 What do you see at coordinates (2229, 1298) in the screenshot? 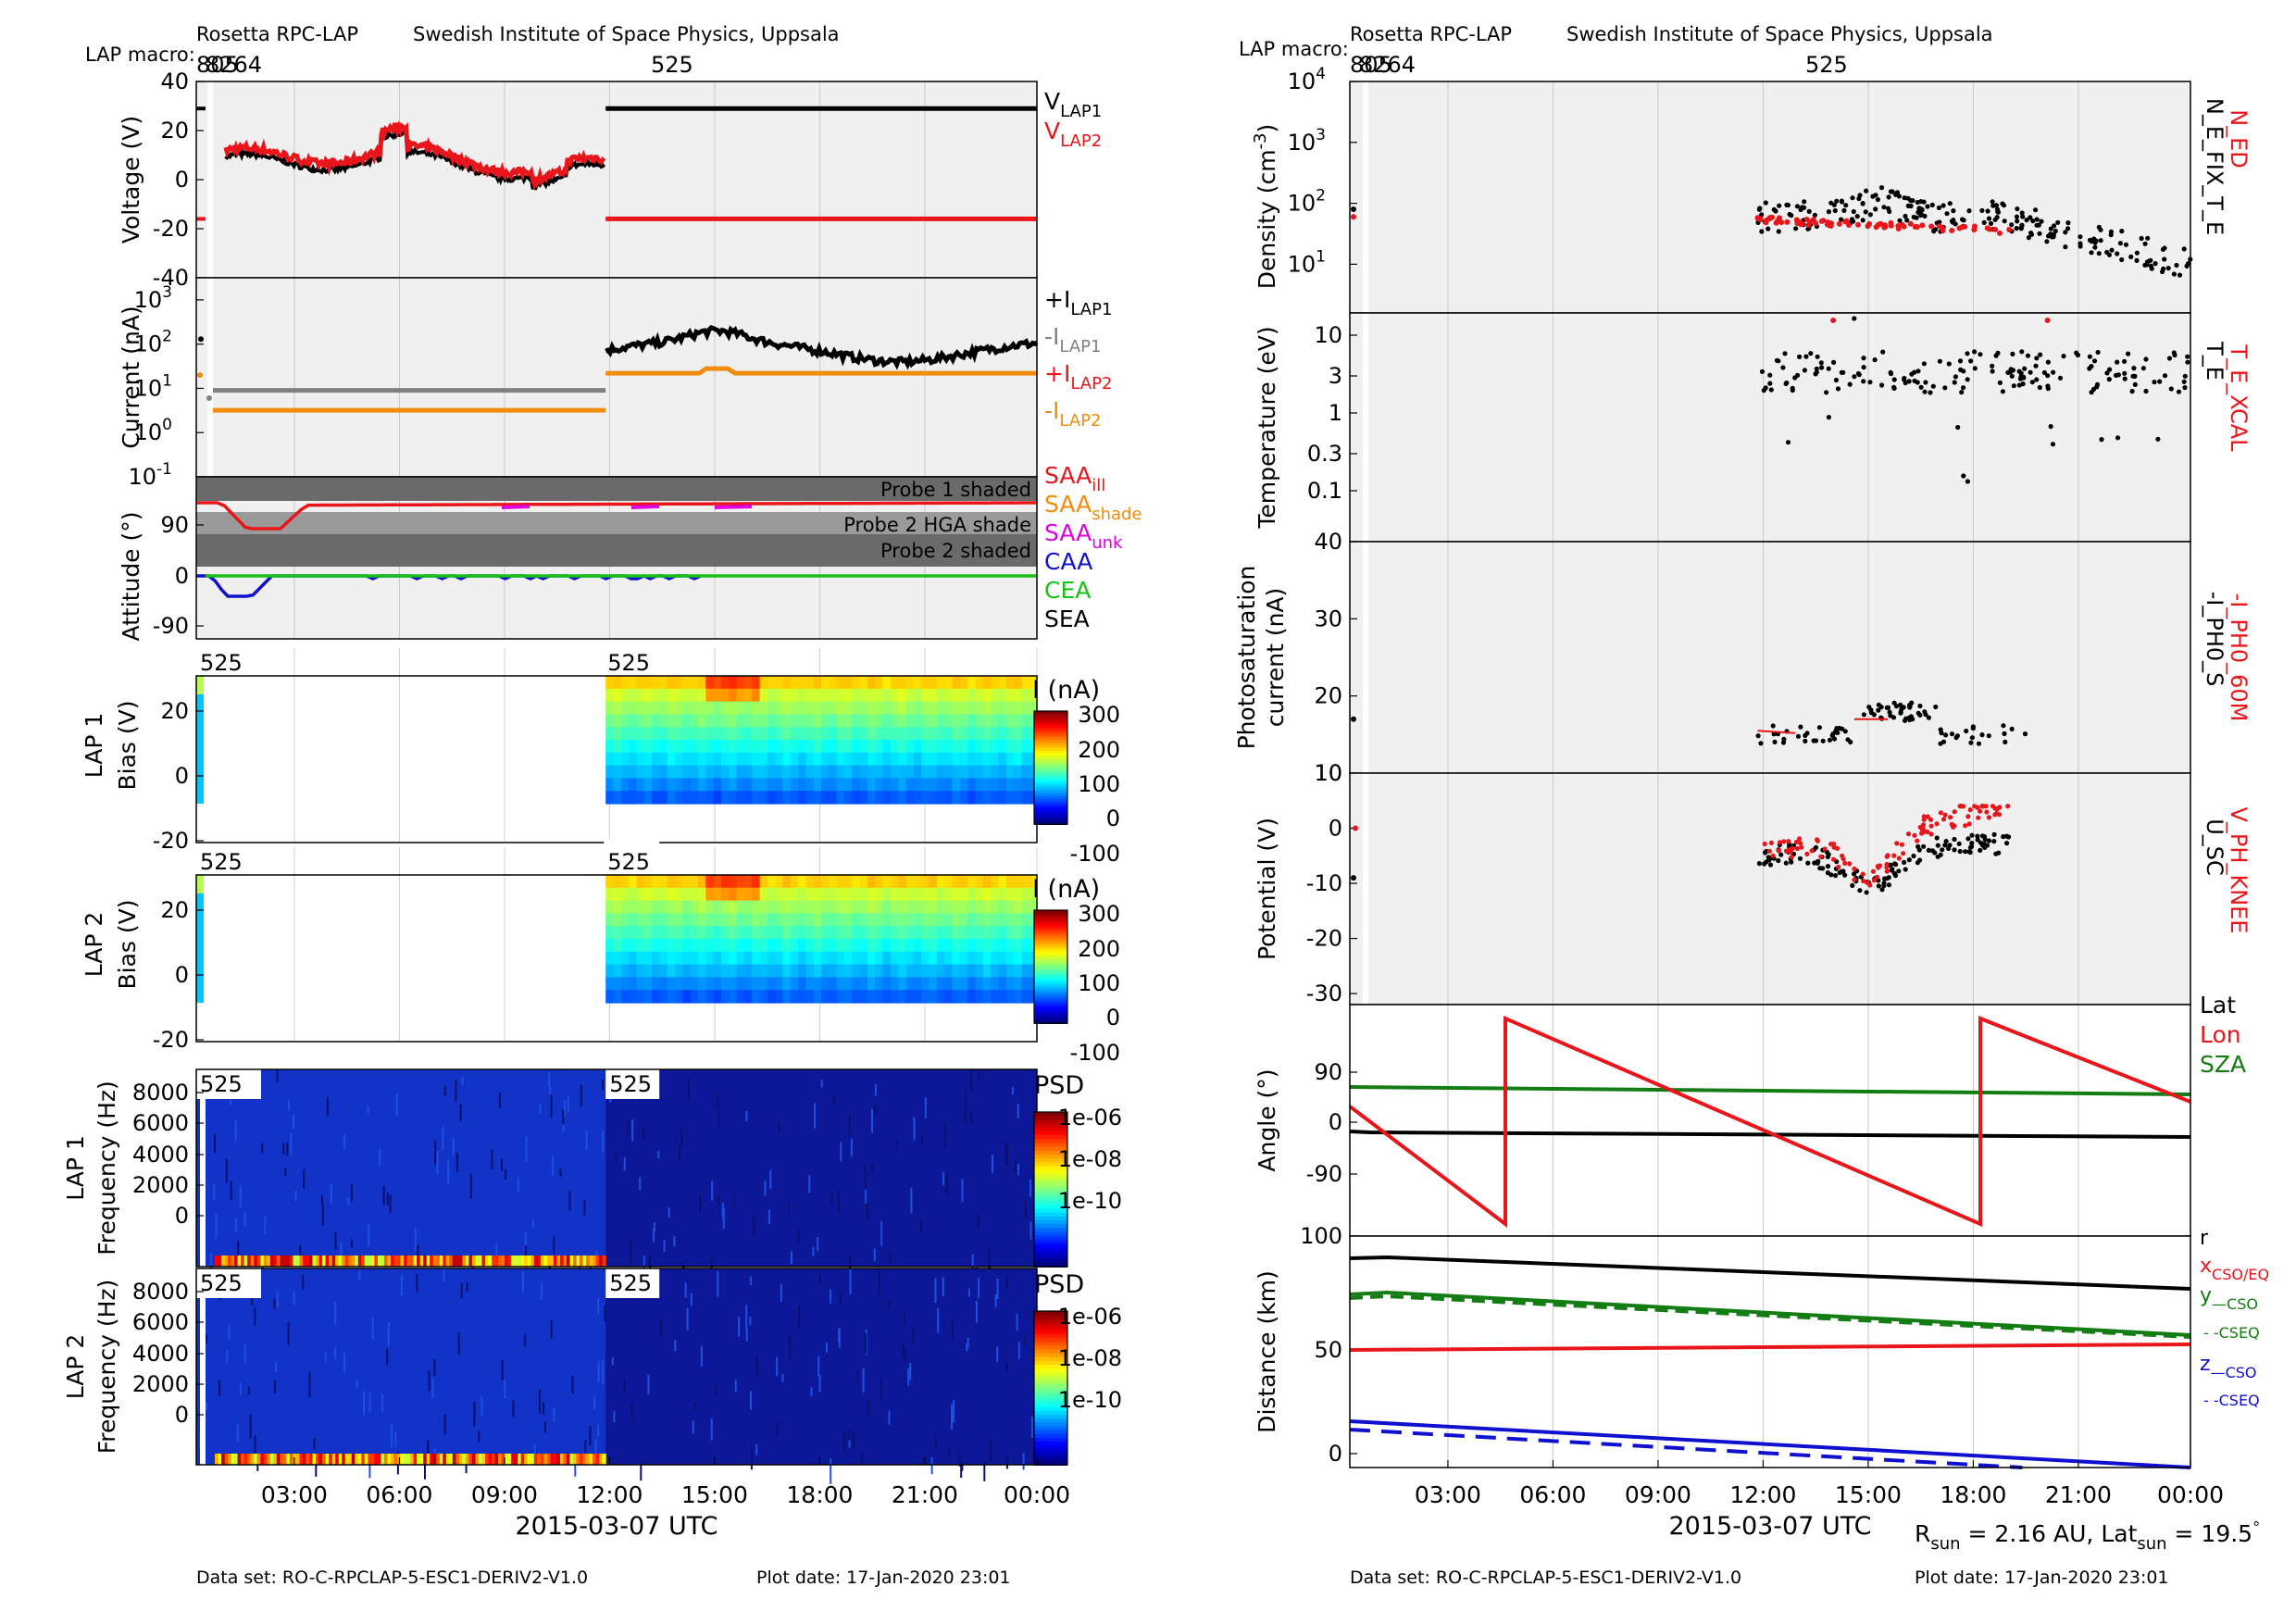
I see `distance-legend-2: y—CSO` at bounding box center [2229, 1298].